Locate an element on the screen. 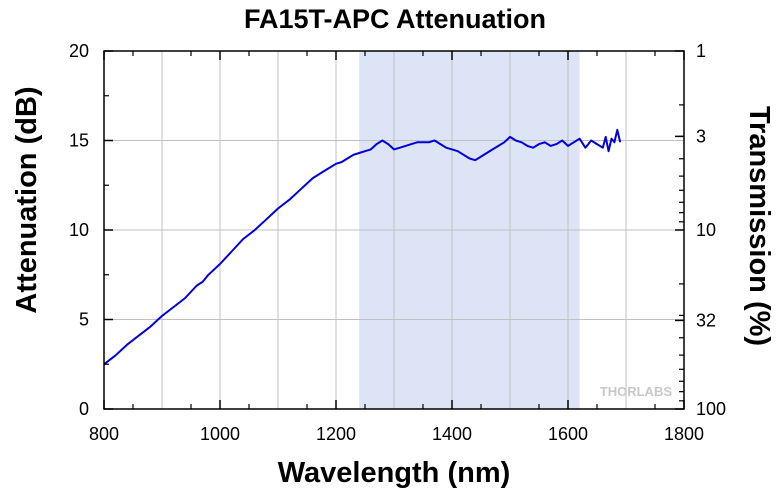 The image size is (780, 493). y2-tick-label: 32 is located at coordinates (706, 320).